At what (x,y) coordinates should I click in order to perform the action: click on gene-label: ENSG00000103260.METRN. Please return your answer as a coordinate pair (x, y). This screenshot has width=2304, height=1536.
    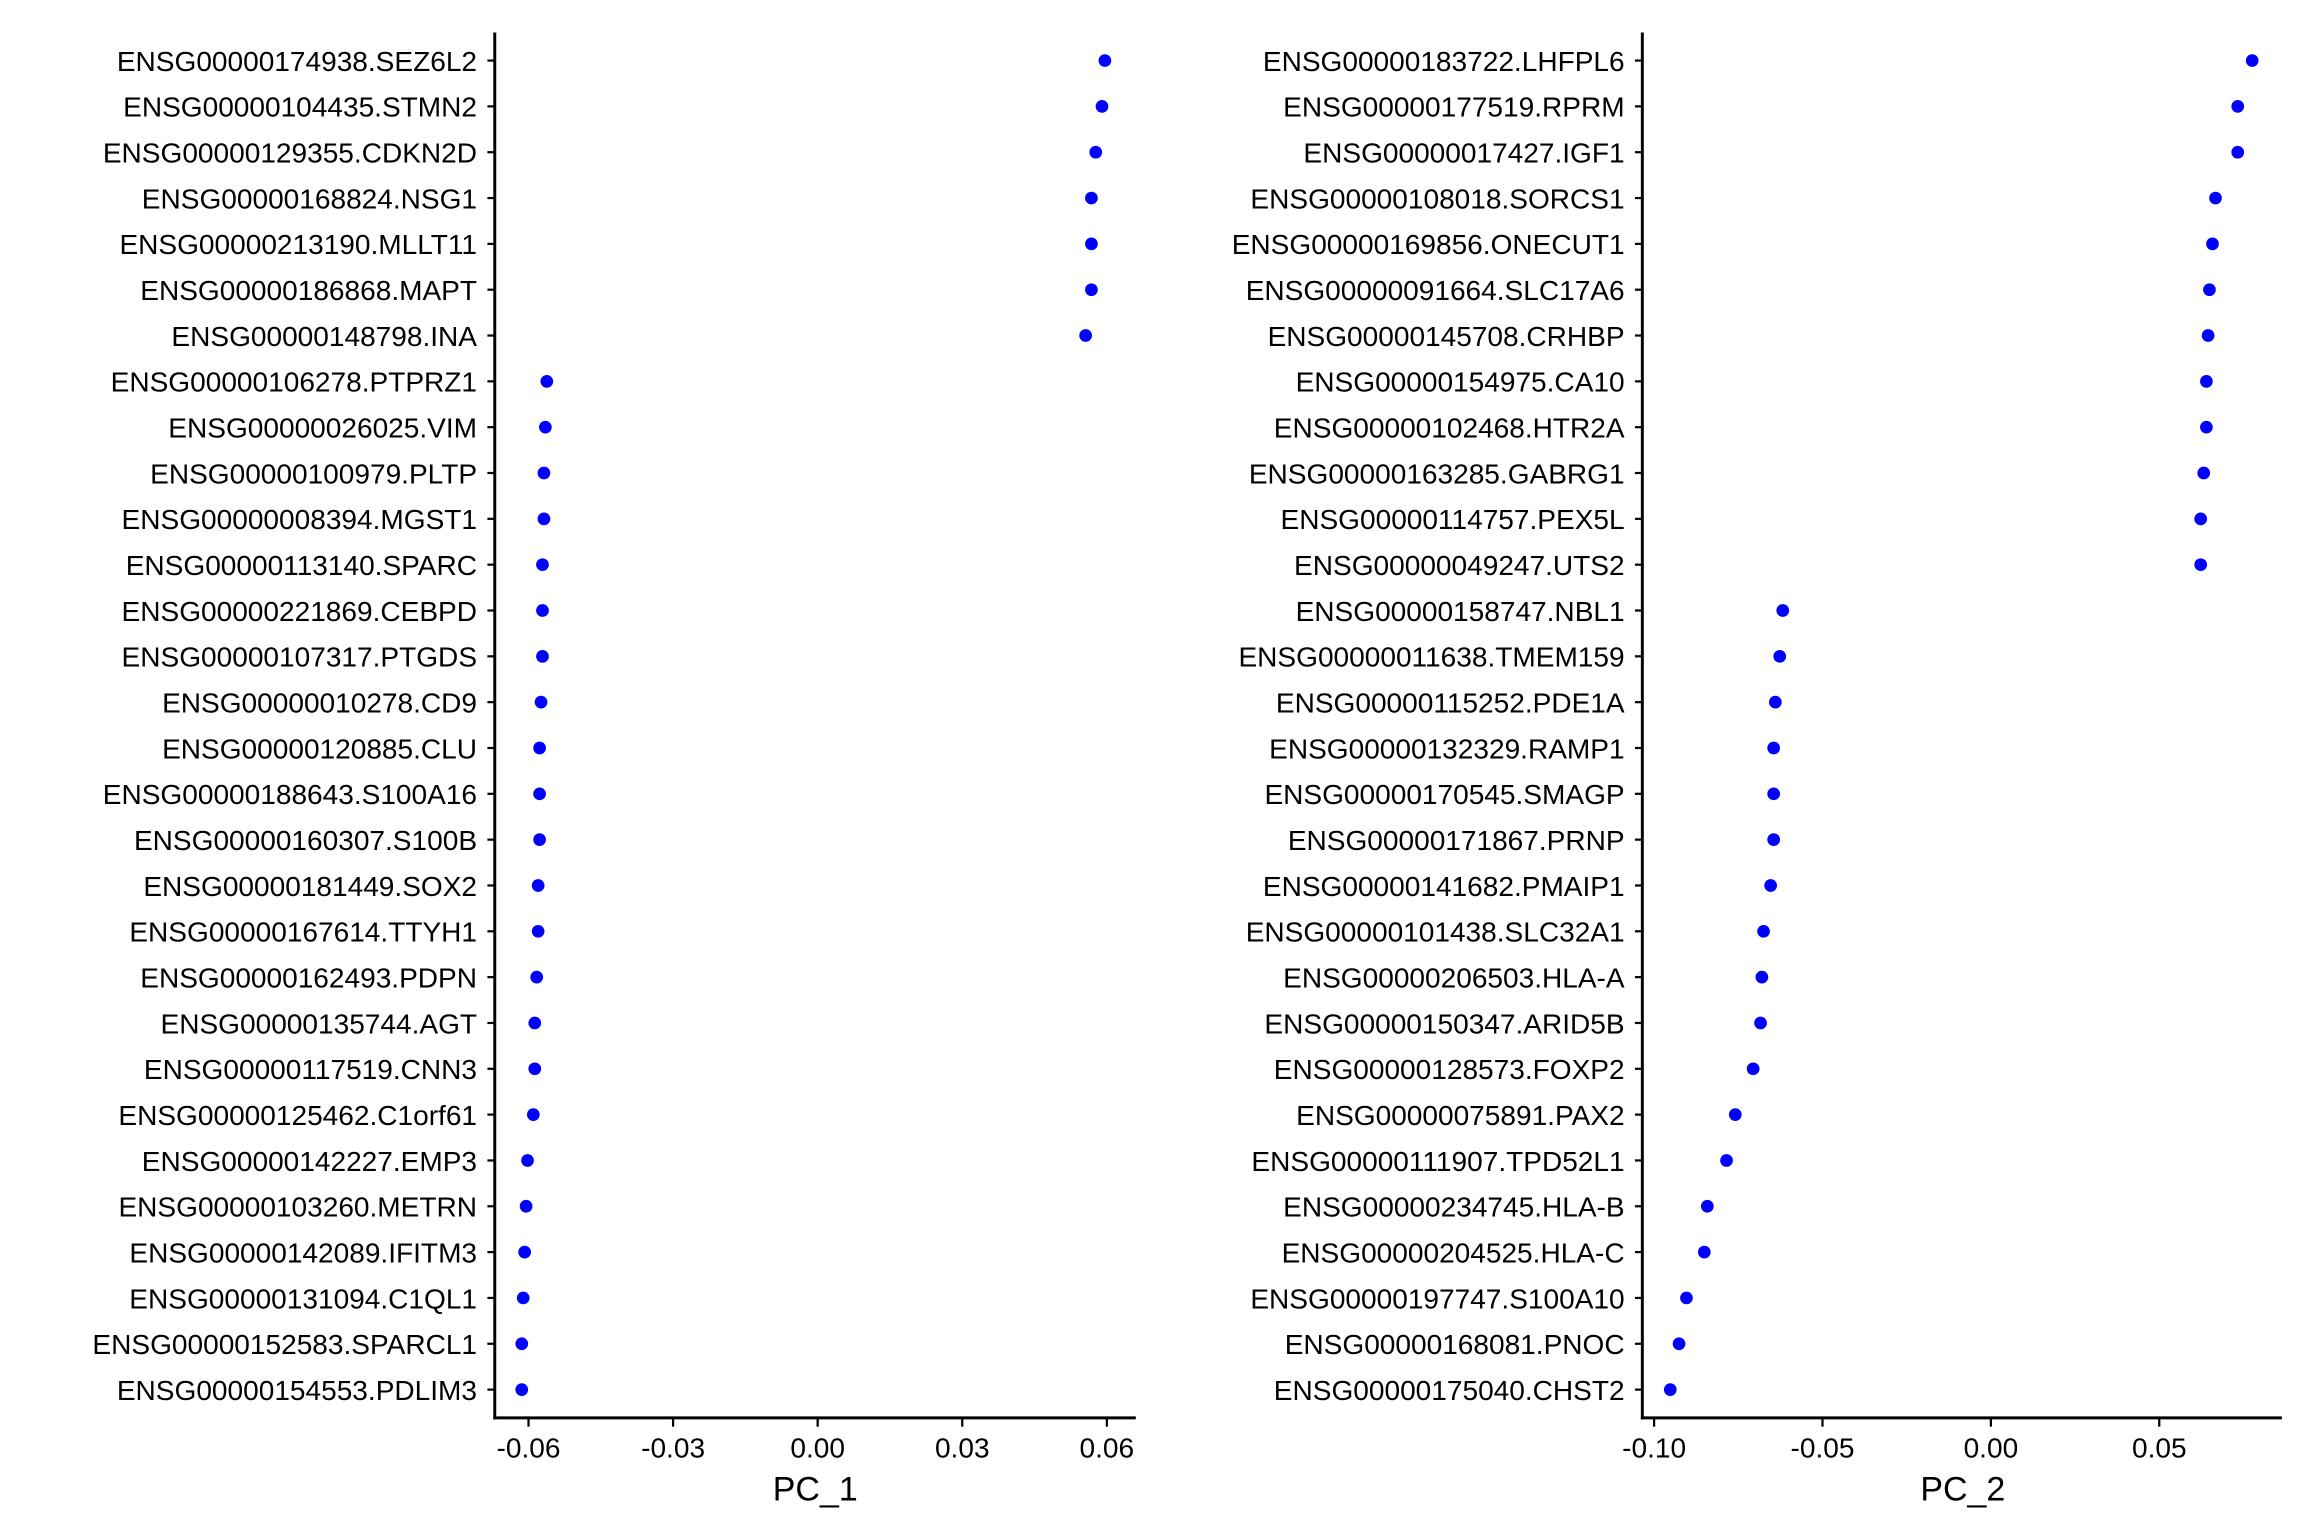
    Looking at the image, I should click on (297, 1207).